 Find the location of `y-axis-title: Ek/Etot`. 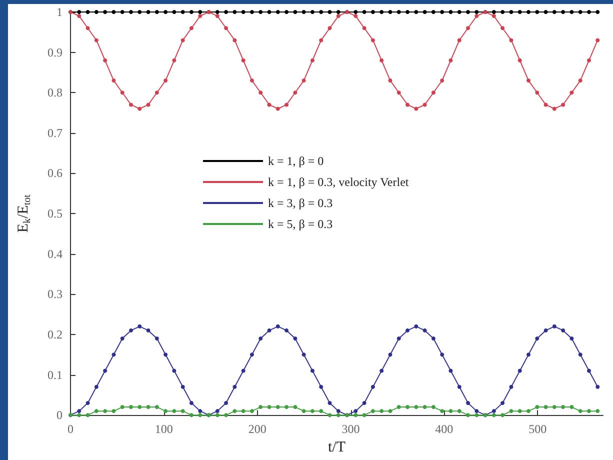

y-axis-title: Ek/Etot is located at coordinates (24, 213).